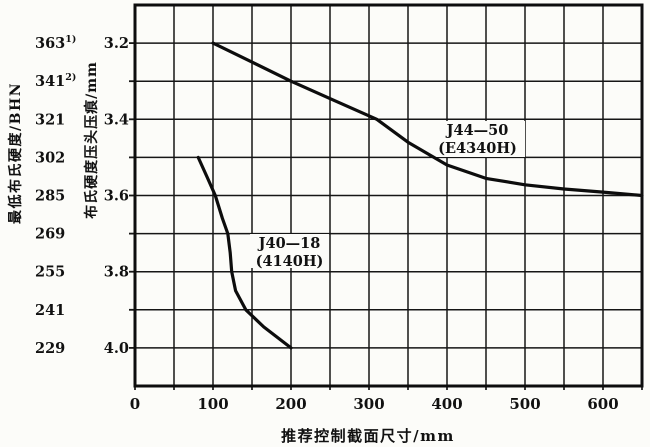 The width and height of the screenshot is (650, 447). What do you see at coordinates (116, 119) in the screenshot?
I see `indentation-tick-label-3-4: 3.4` at bounding box center [116, 119].